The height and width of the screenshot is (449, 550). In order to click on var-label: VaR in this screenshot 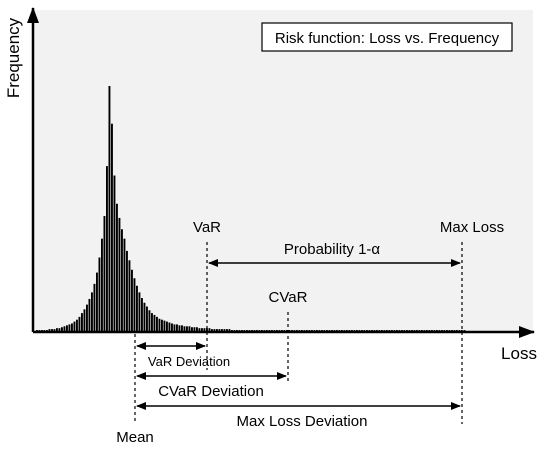, I will do `click(207, 227)`.